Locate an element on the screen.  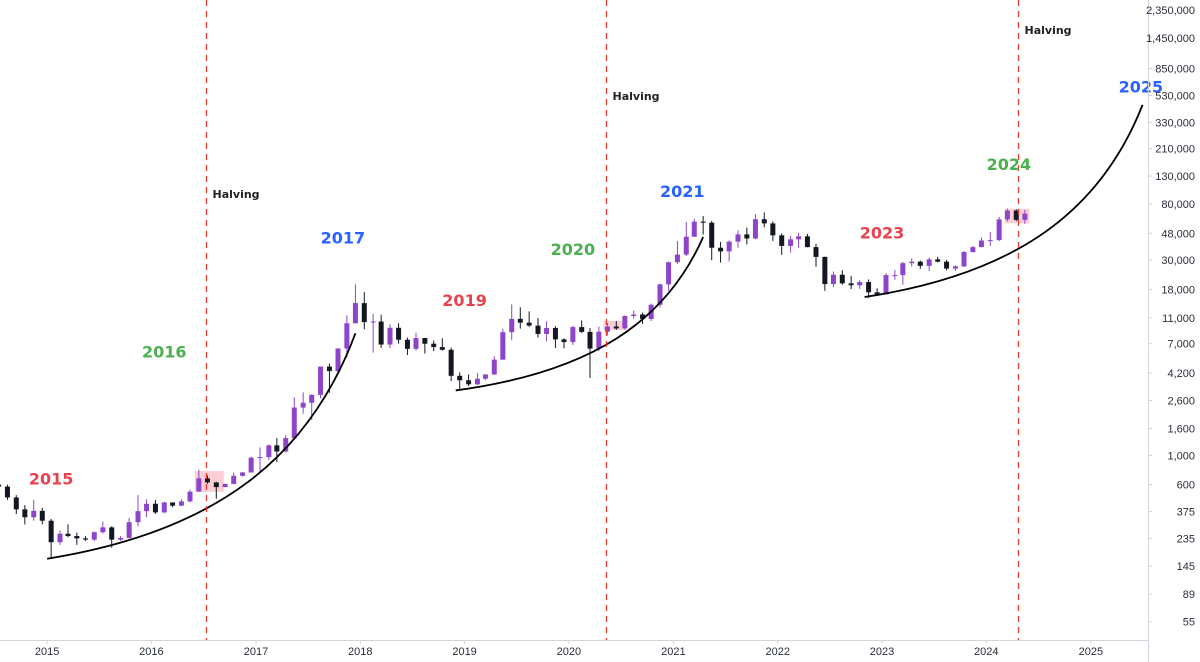
y-tick-label: 18,000 is located at coordinates (1178, 291).